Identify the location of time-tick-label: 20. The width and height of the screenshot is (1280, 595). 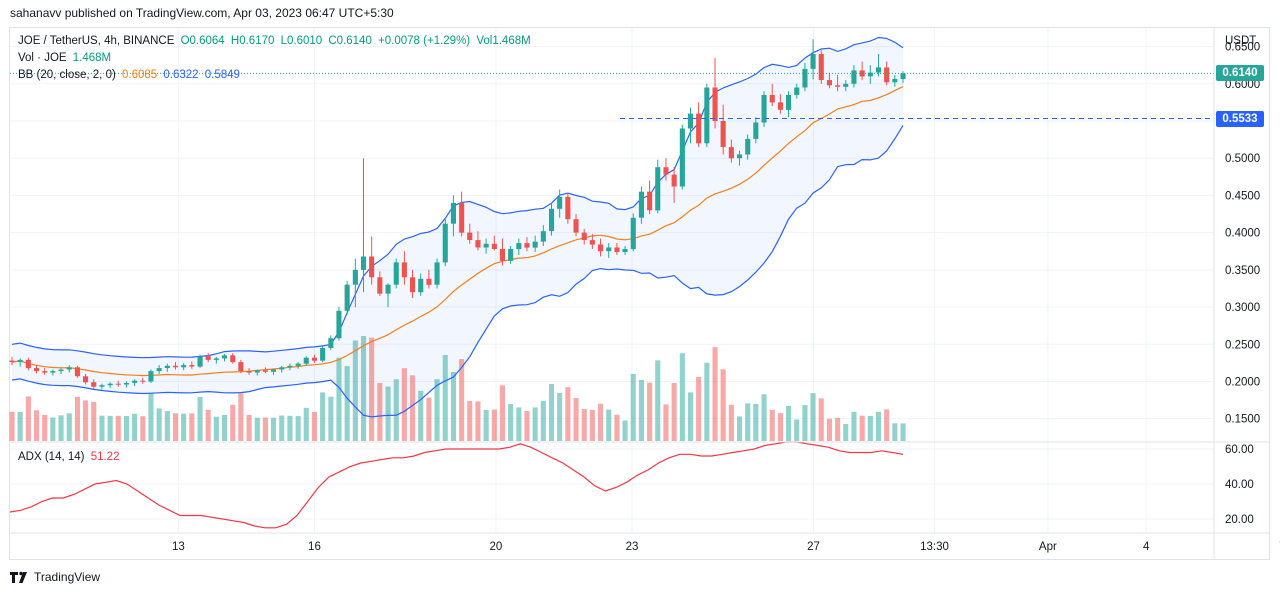
(496, 547).